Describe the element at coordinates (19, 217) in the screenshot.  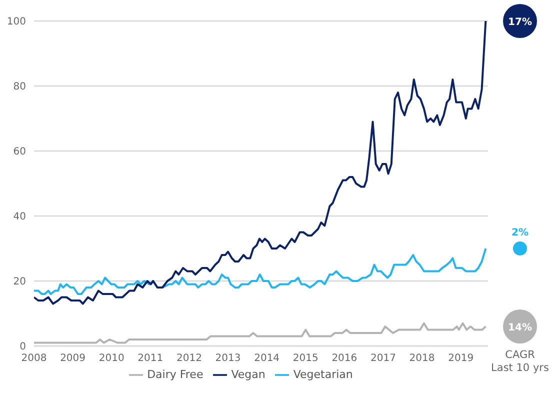
I see `y-tick-label: 40` at that location.